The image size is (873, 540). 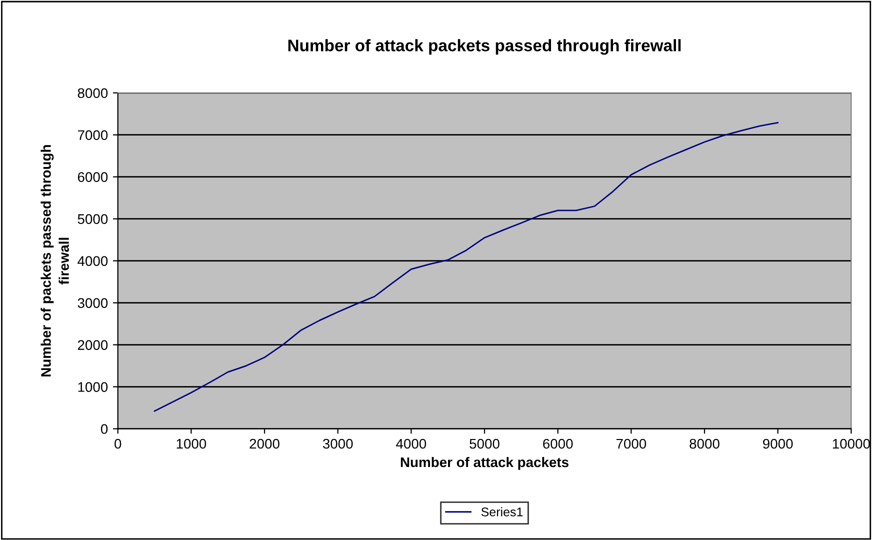 I want to click on y-tick-label: 0, so click(x=104, y=429).